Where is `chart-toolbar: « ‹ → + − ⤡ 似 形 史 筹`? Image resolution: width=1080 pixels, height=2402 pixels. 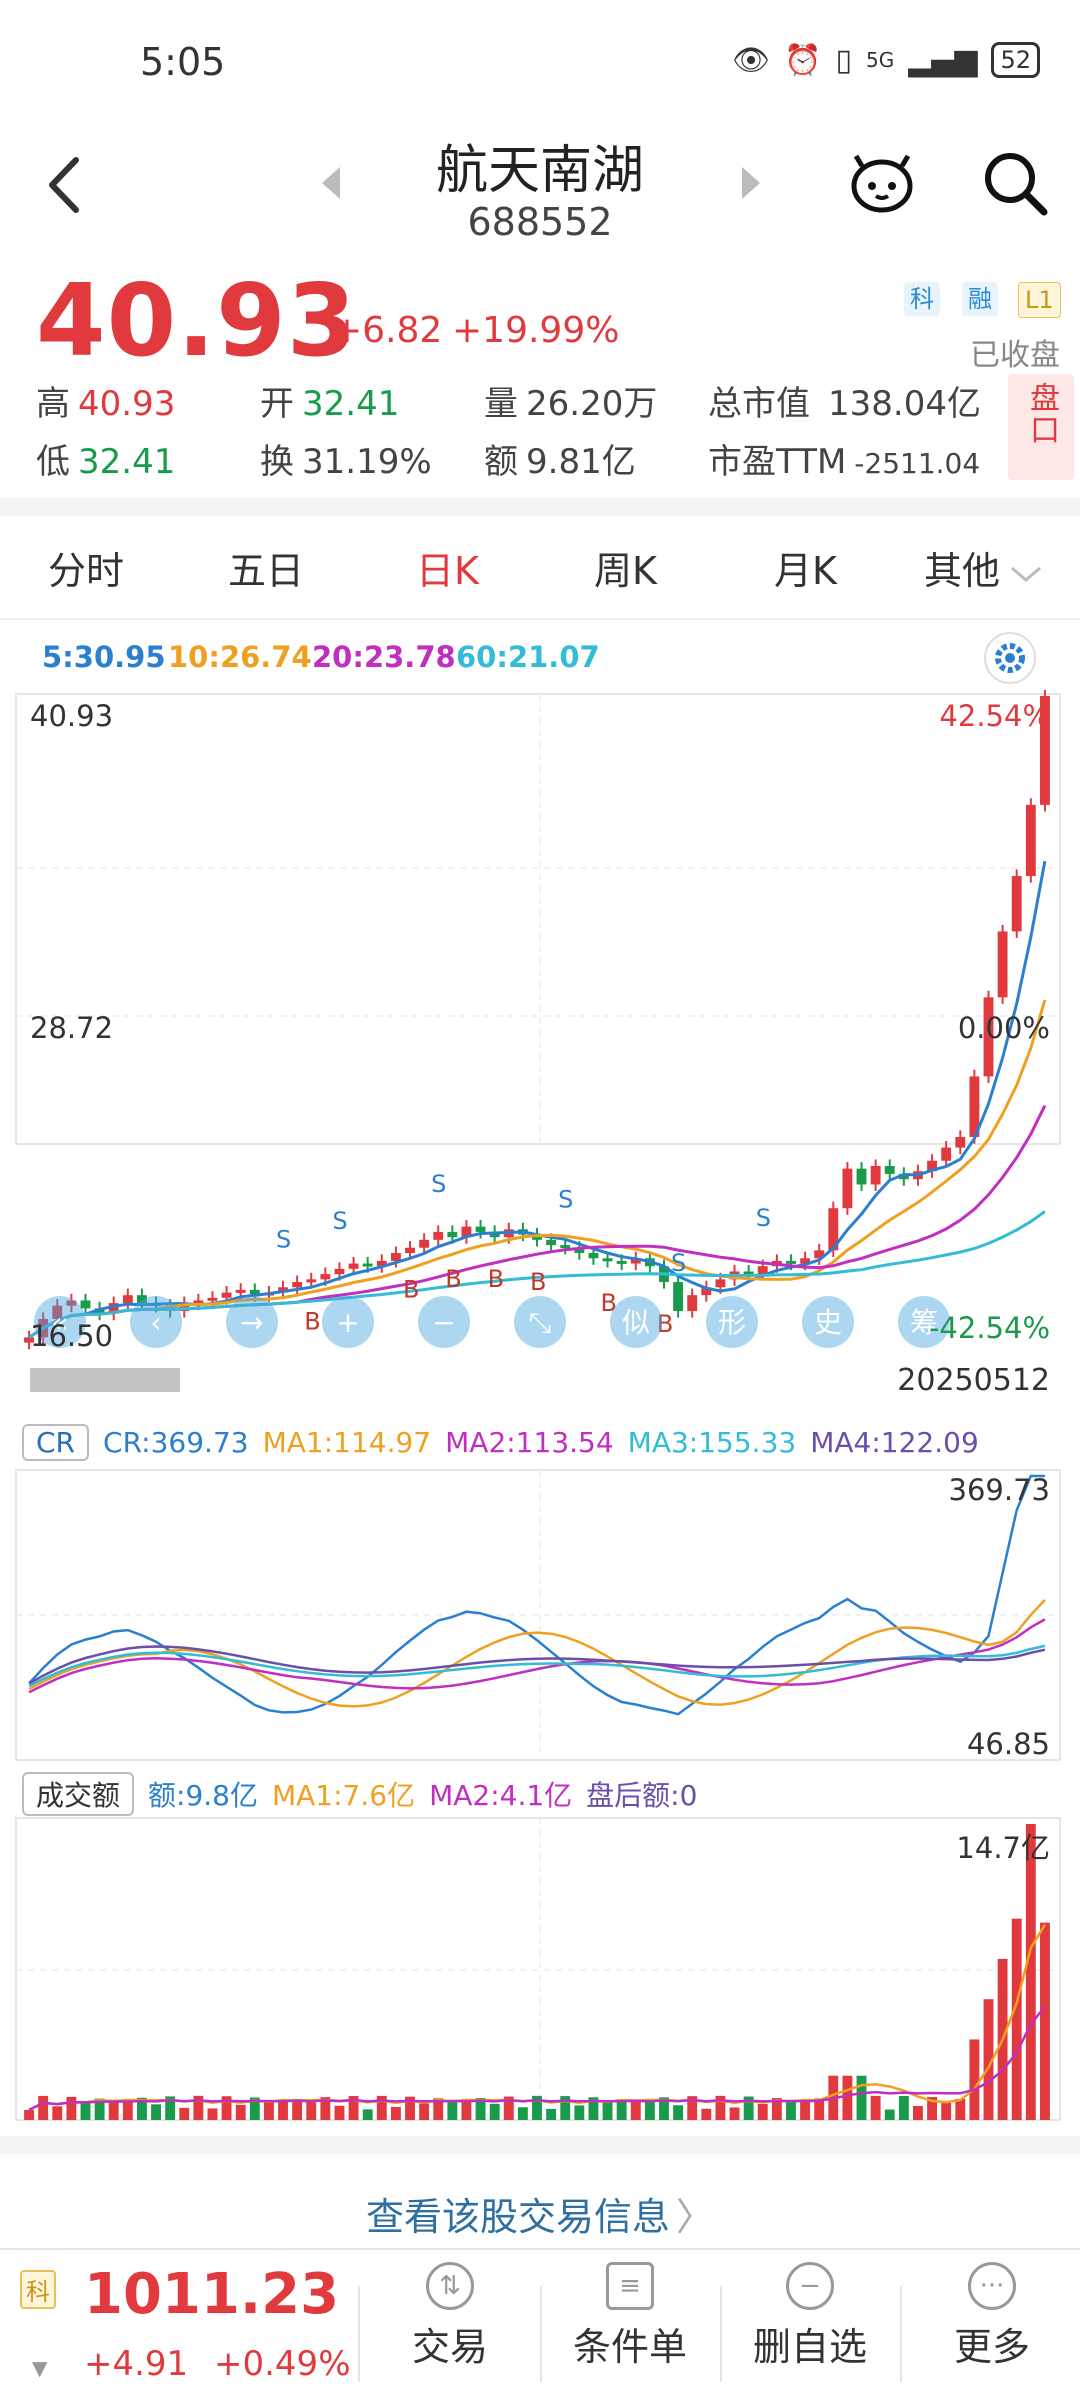
chart-toolbar: « ‹ → + − ⤡ 似 形 史 筹 is located at coordinates (492, 1322).